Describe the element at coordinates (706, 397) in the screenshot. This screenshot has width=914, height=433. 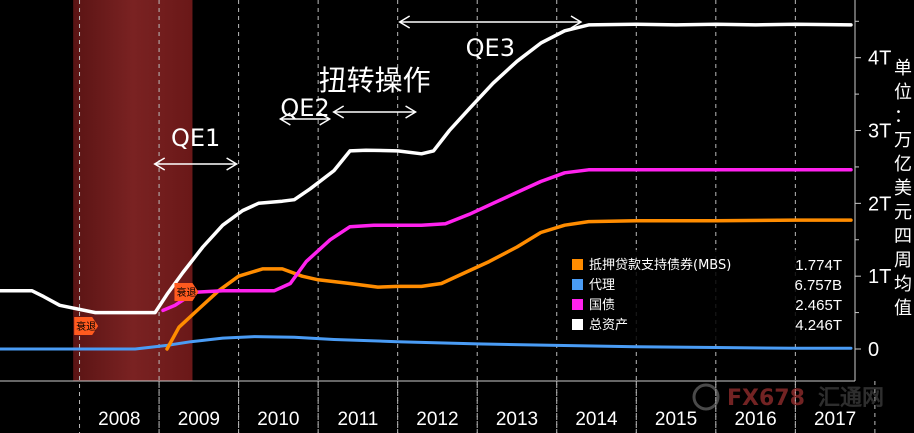
I see `watermark-logo-icon` at that location.